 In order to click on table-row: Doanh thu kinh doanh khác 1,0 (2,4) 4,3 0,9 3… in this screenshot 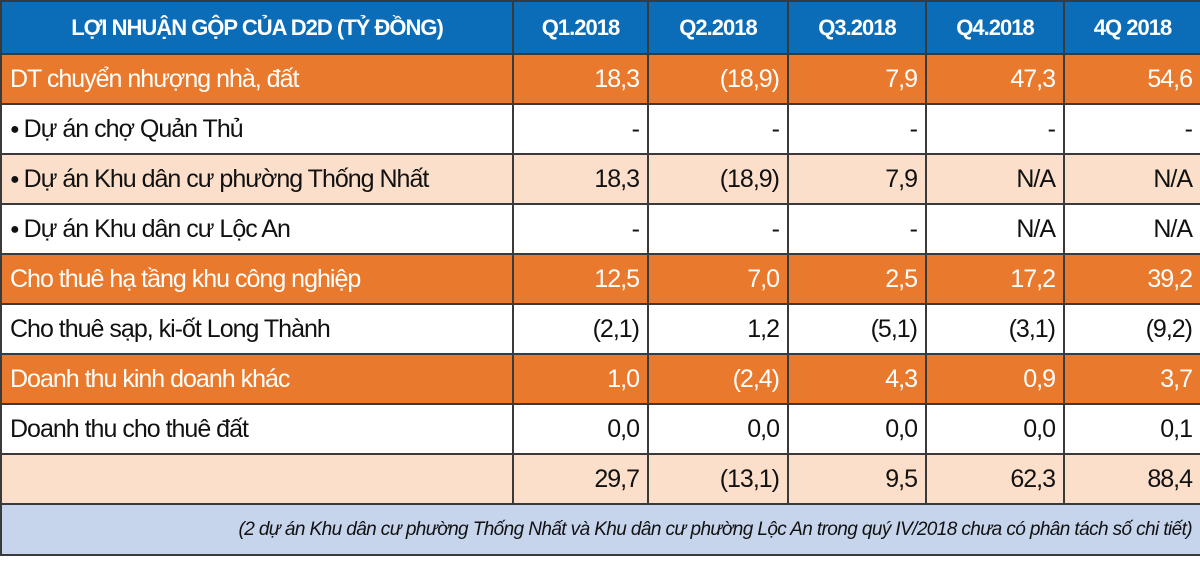, I will do `click(600, 379)`.